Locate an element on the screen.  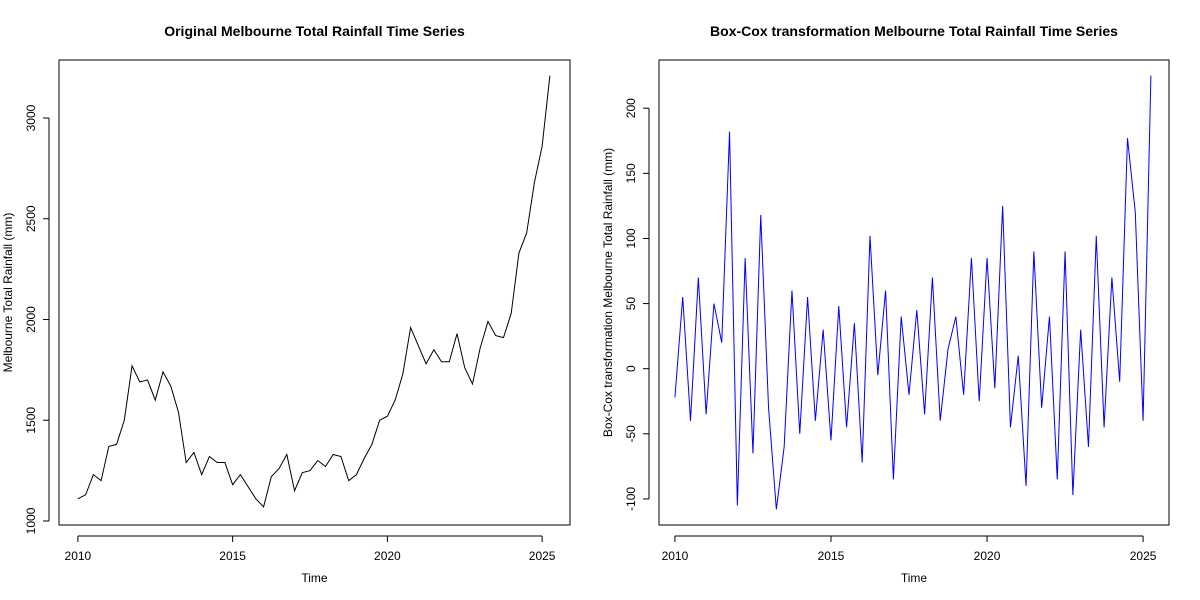
y-tick-label: 150 is located at coordinates (631, 173).